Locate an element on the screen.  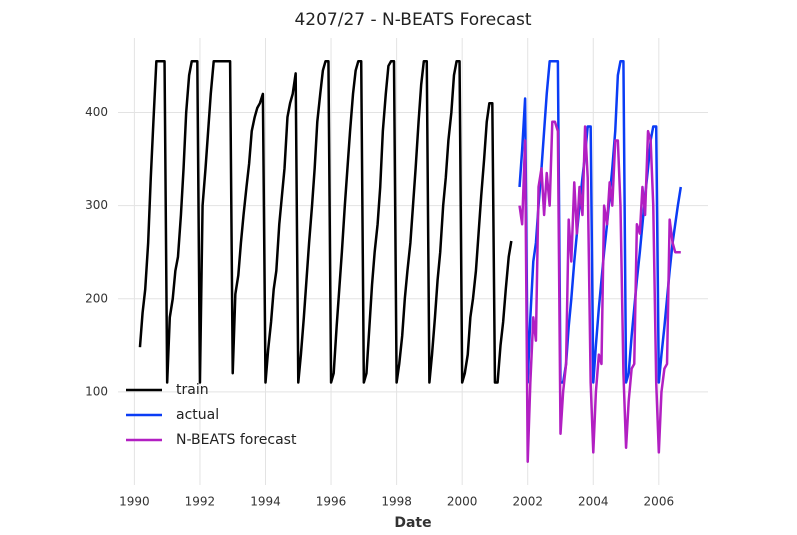
x-tick-label: 1996 is located at coordinates (331, 502).